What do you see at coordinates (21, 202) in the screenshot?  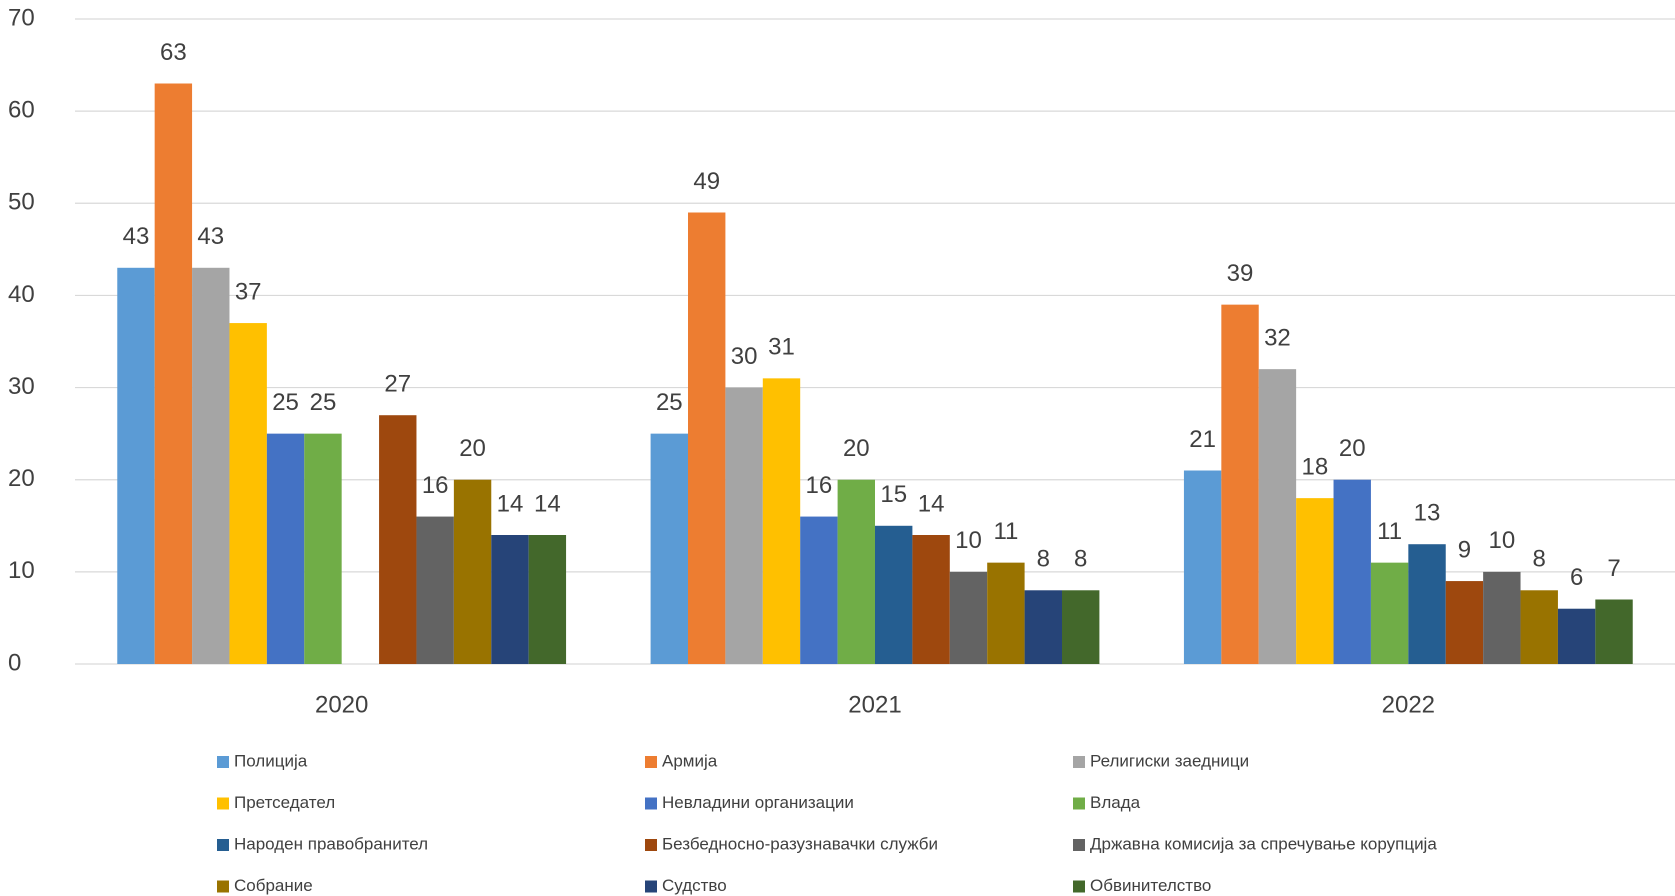 I see `y-tick-label: 50` at bounding box center [21, 202].